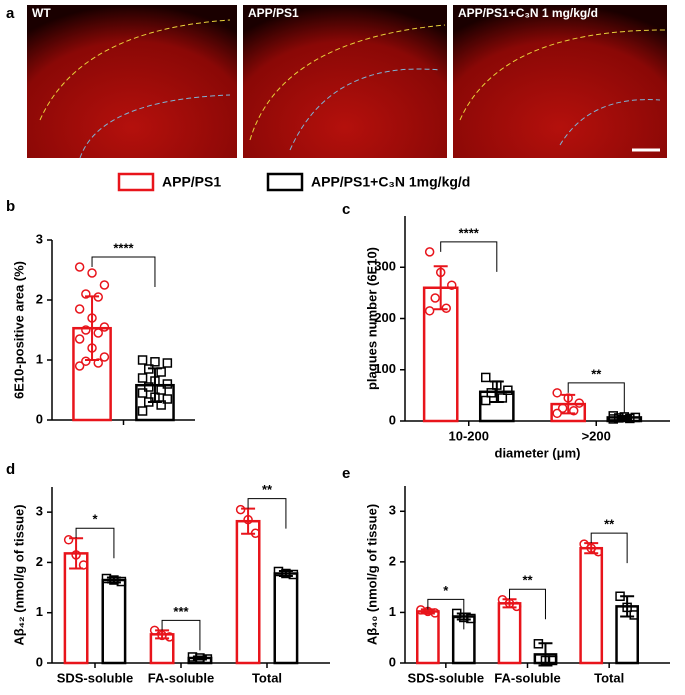  I want to click on significance-label: ***, so click(181, 611).